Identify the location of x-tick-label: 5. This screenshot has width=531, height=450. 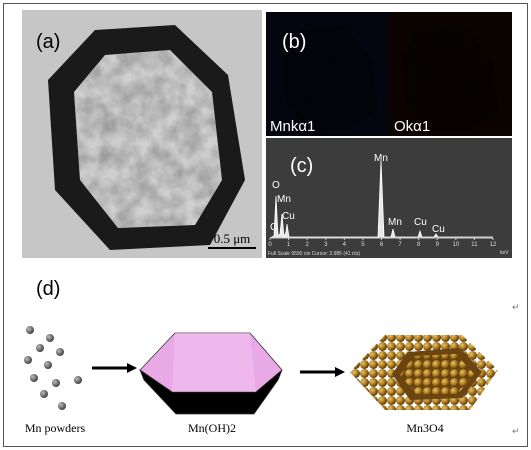
(363, 245).